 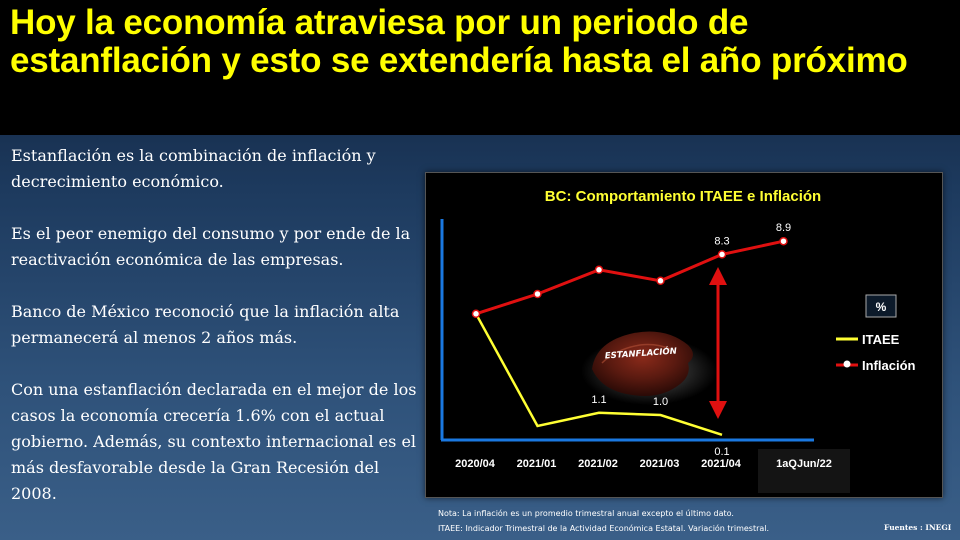 I want to click on unit-box, so click(x=881, y=306).